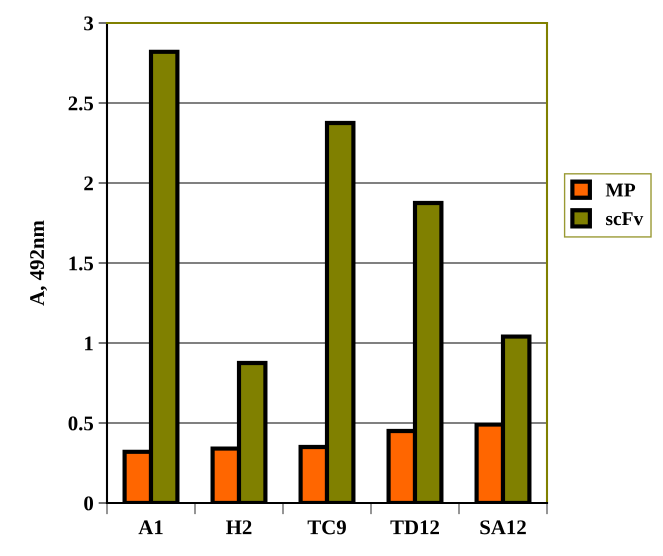 This screenshot has height=556, width=663. I want to click on legend-label: scFv, so click(625, 219).